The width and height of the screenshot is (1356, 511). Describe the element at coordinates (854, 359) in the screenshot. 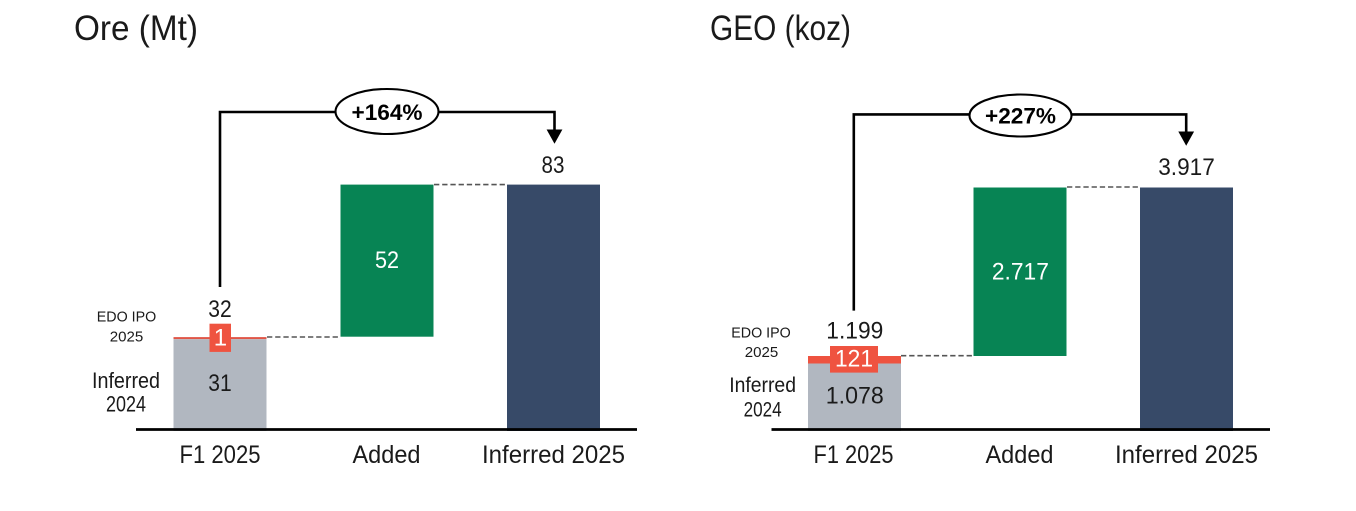

I see `svg-text: 121` at that location.